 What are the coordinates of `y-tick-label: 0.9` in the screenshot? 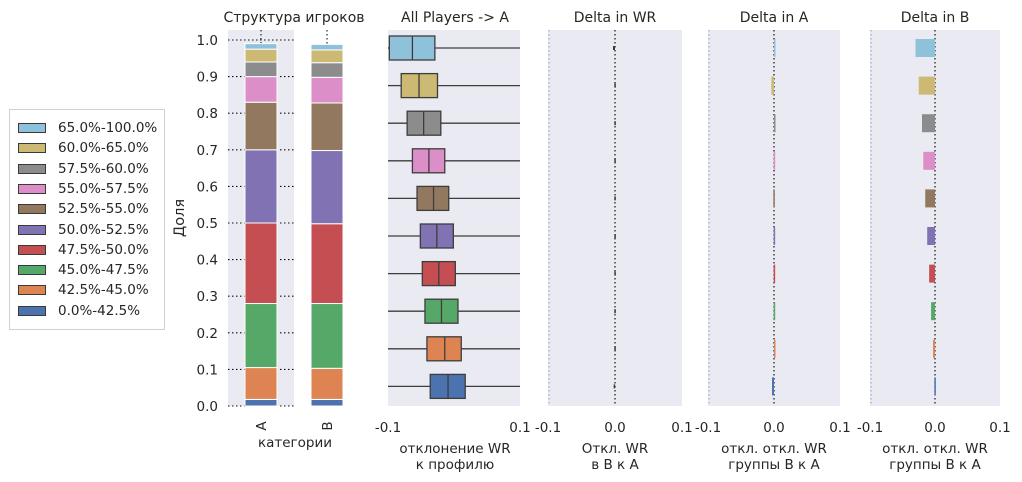 It's located at (207, 78).